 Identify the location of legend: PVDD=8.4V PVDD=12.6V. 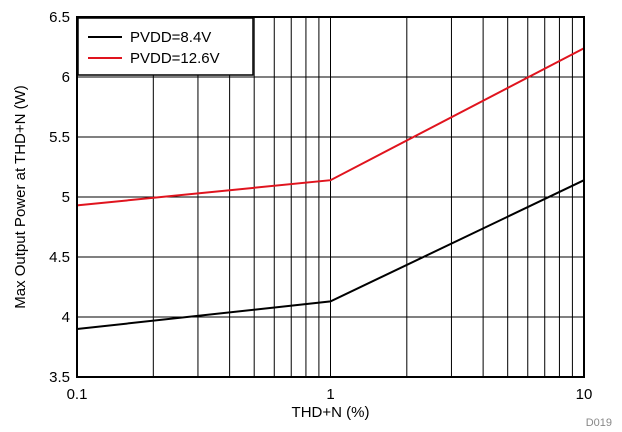
(165, 46).